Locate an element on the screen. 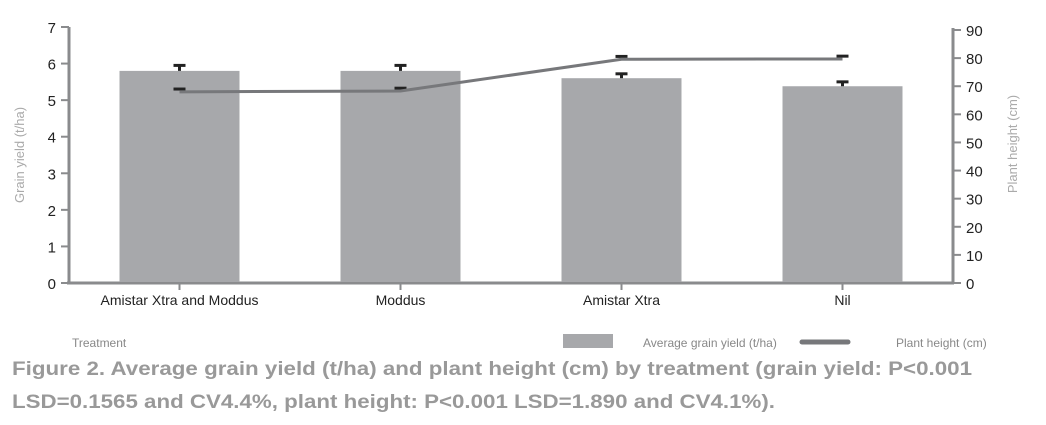 This screenshot has height=425, width=1046. y-tick-label: 4 is located at coordinates (52, 138).